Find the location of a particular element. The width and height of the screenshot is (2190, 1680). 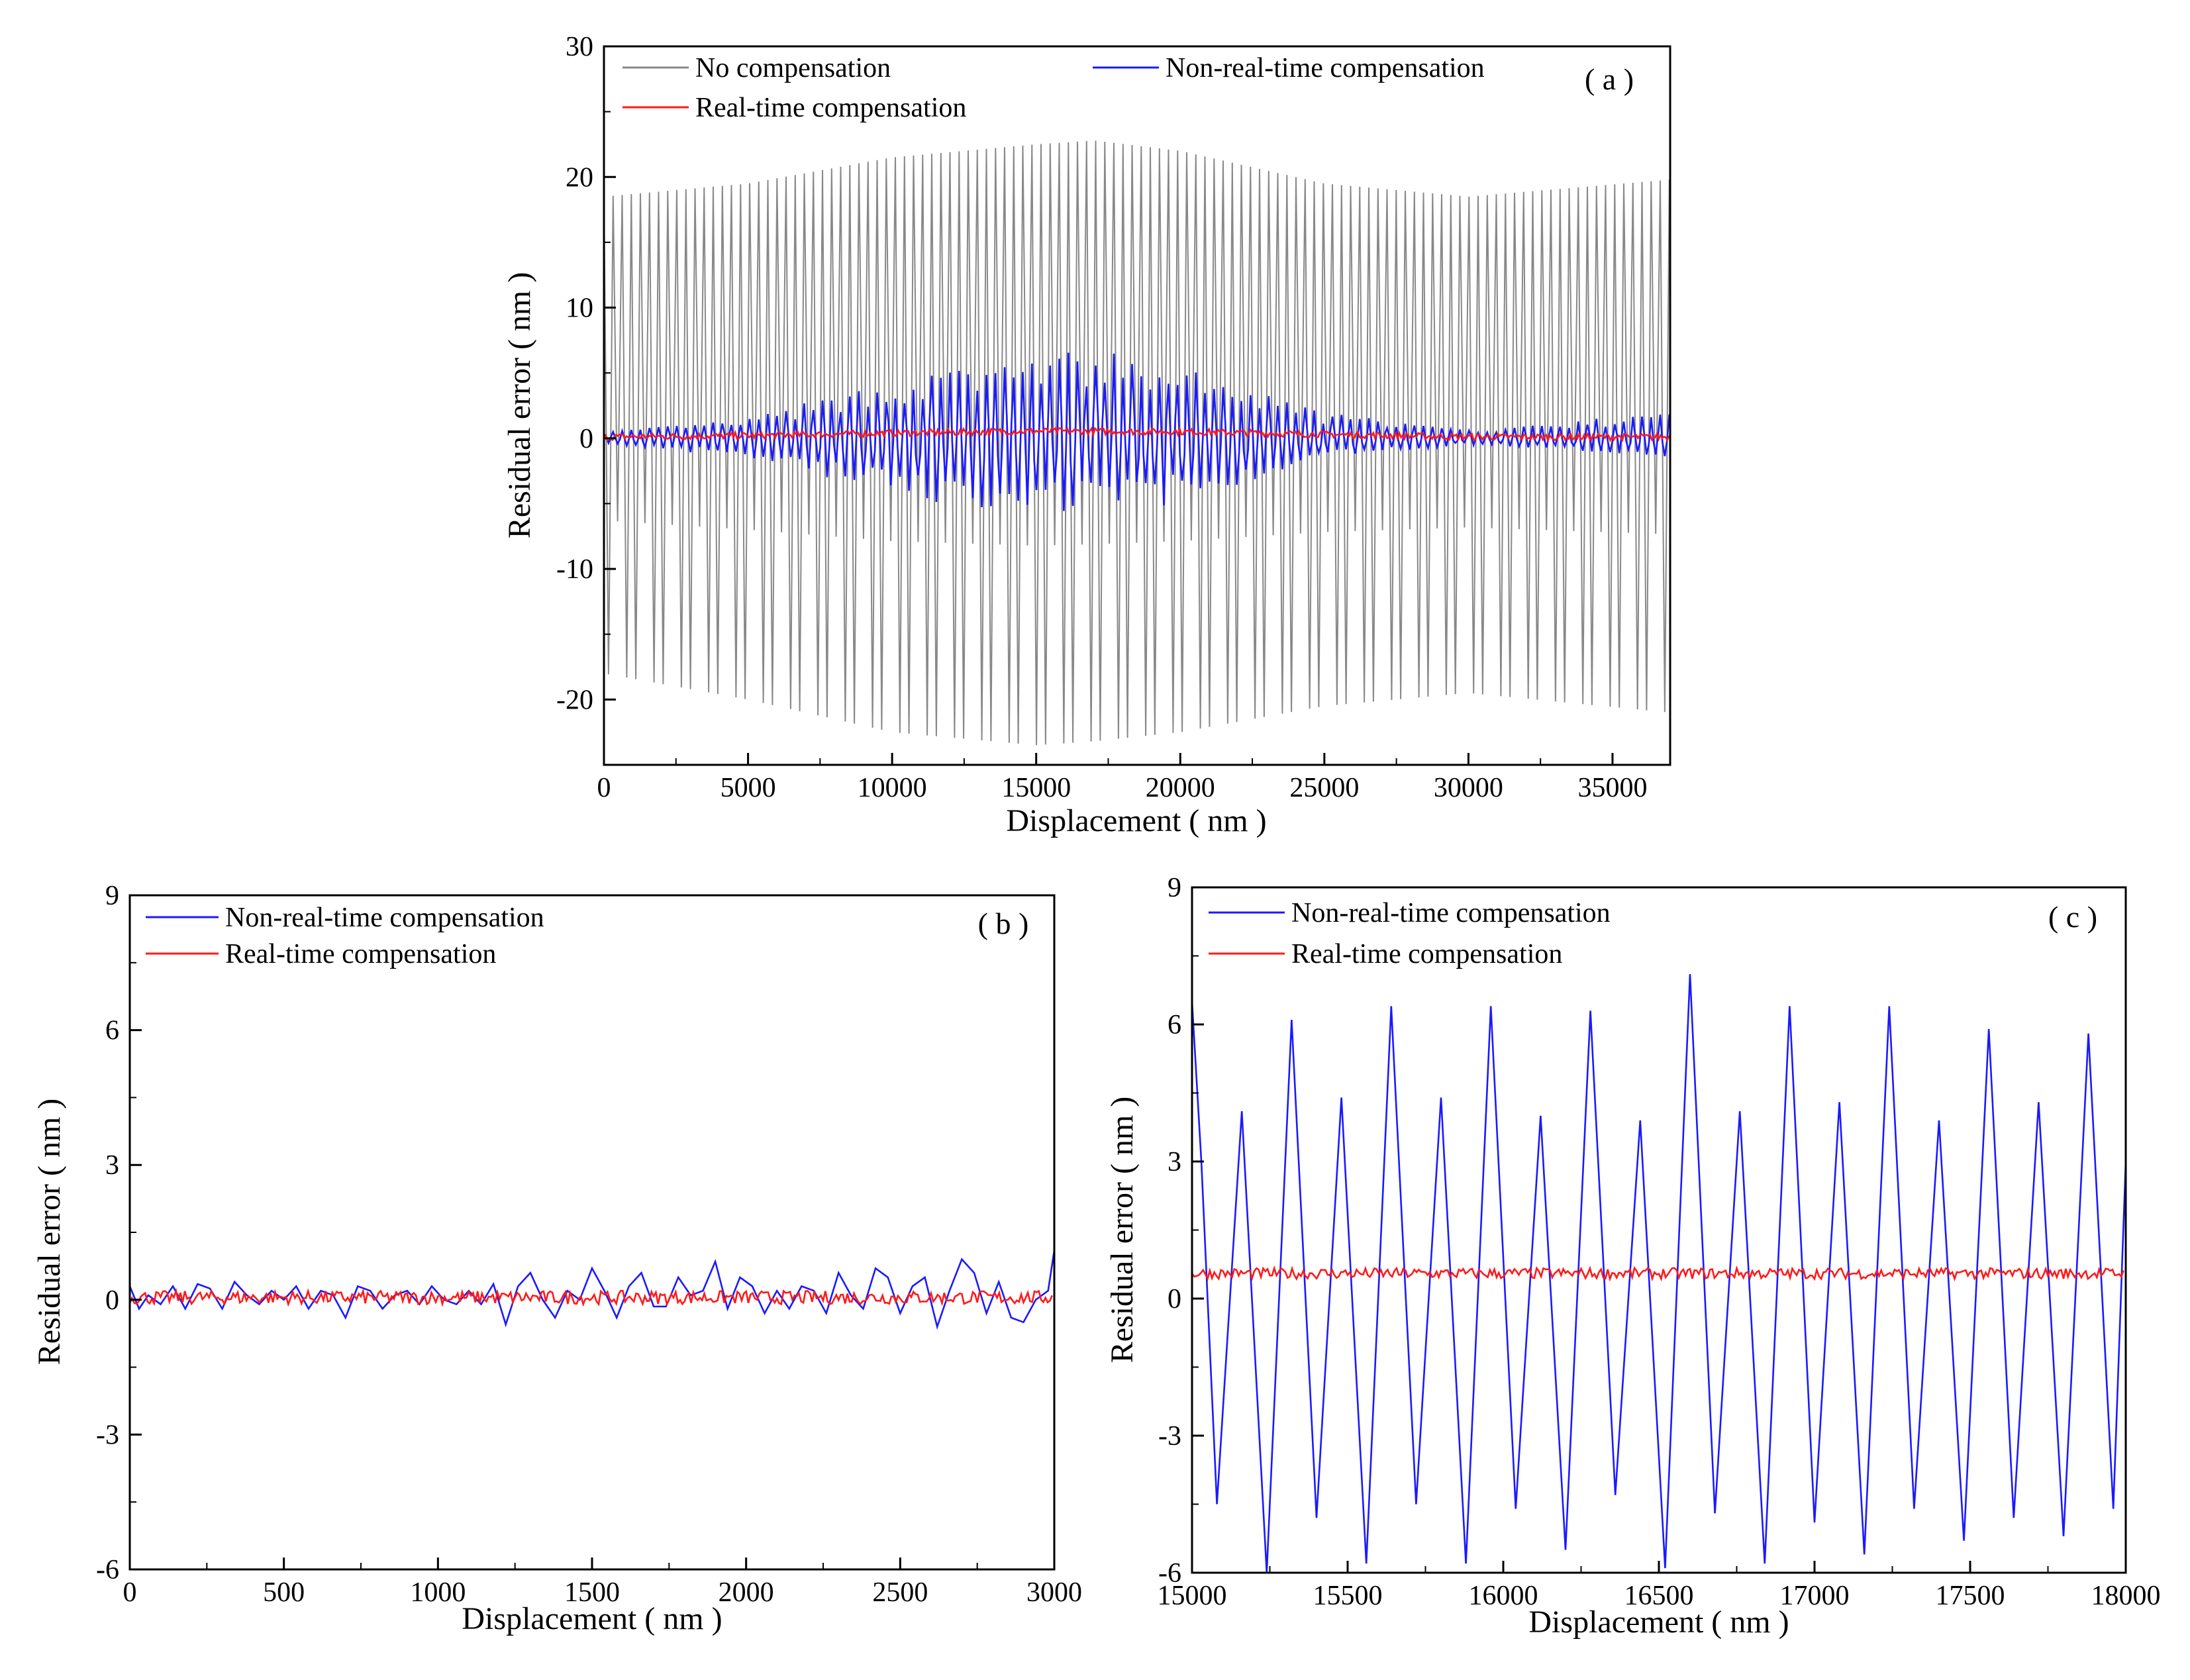

x-tick-label: 2500 is located at coordinates (900, 1592).